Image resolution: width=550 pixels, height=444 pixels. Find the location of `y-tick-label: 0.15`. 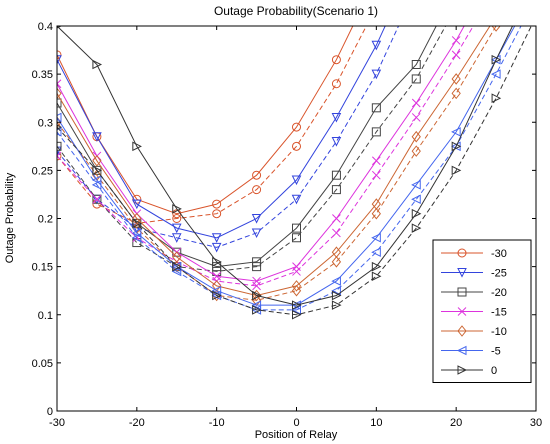

y-tick-label: 0.15 is located at coordinates (42, 268).